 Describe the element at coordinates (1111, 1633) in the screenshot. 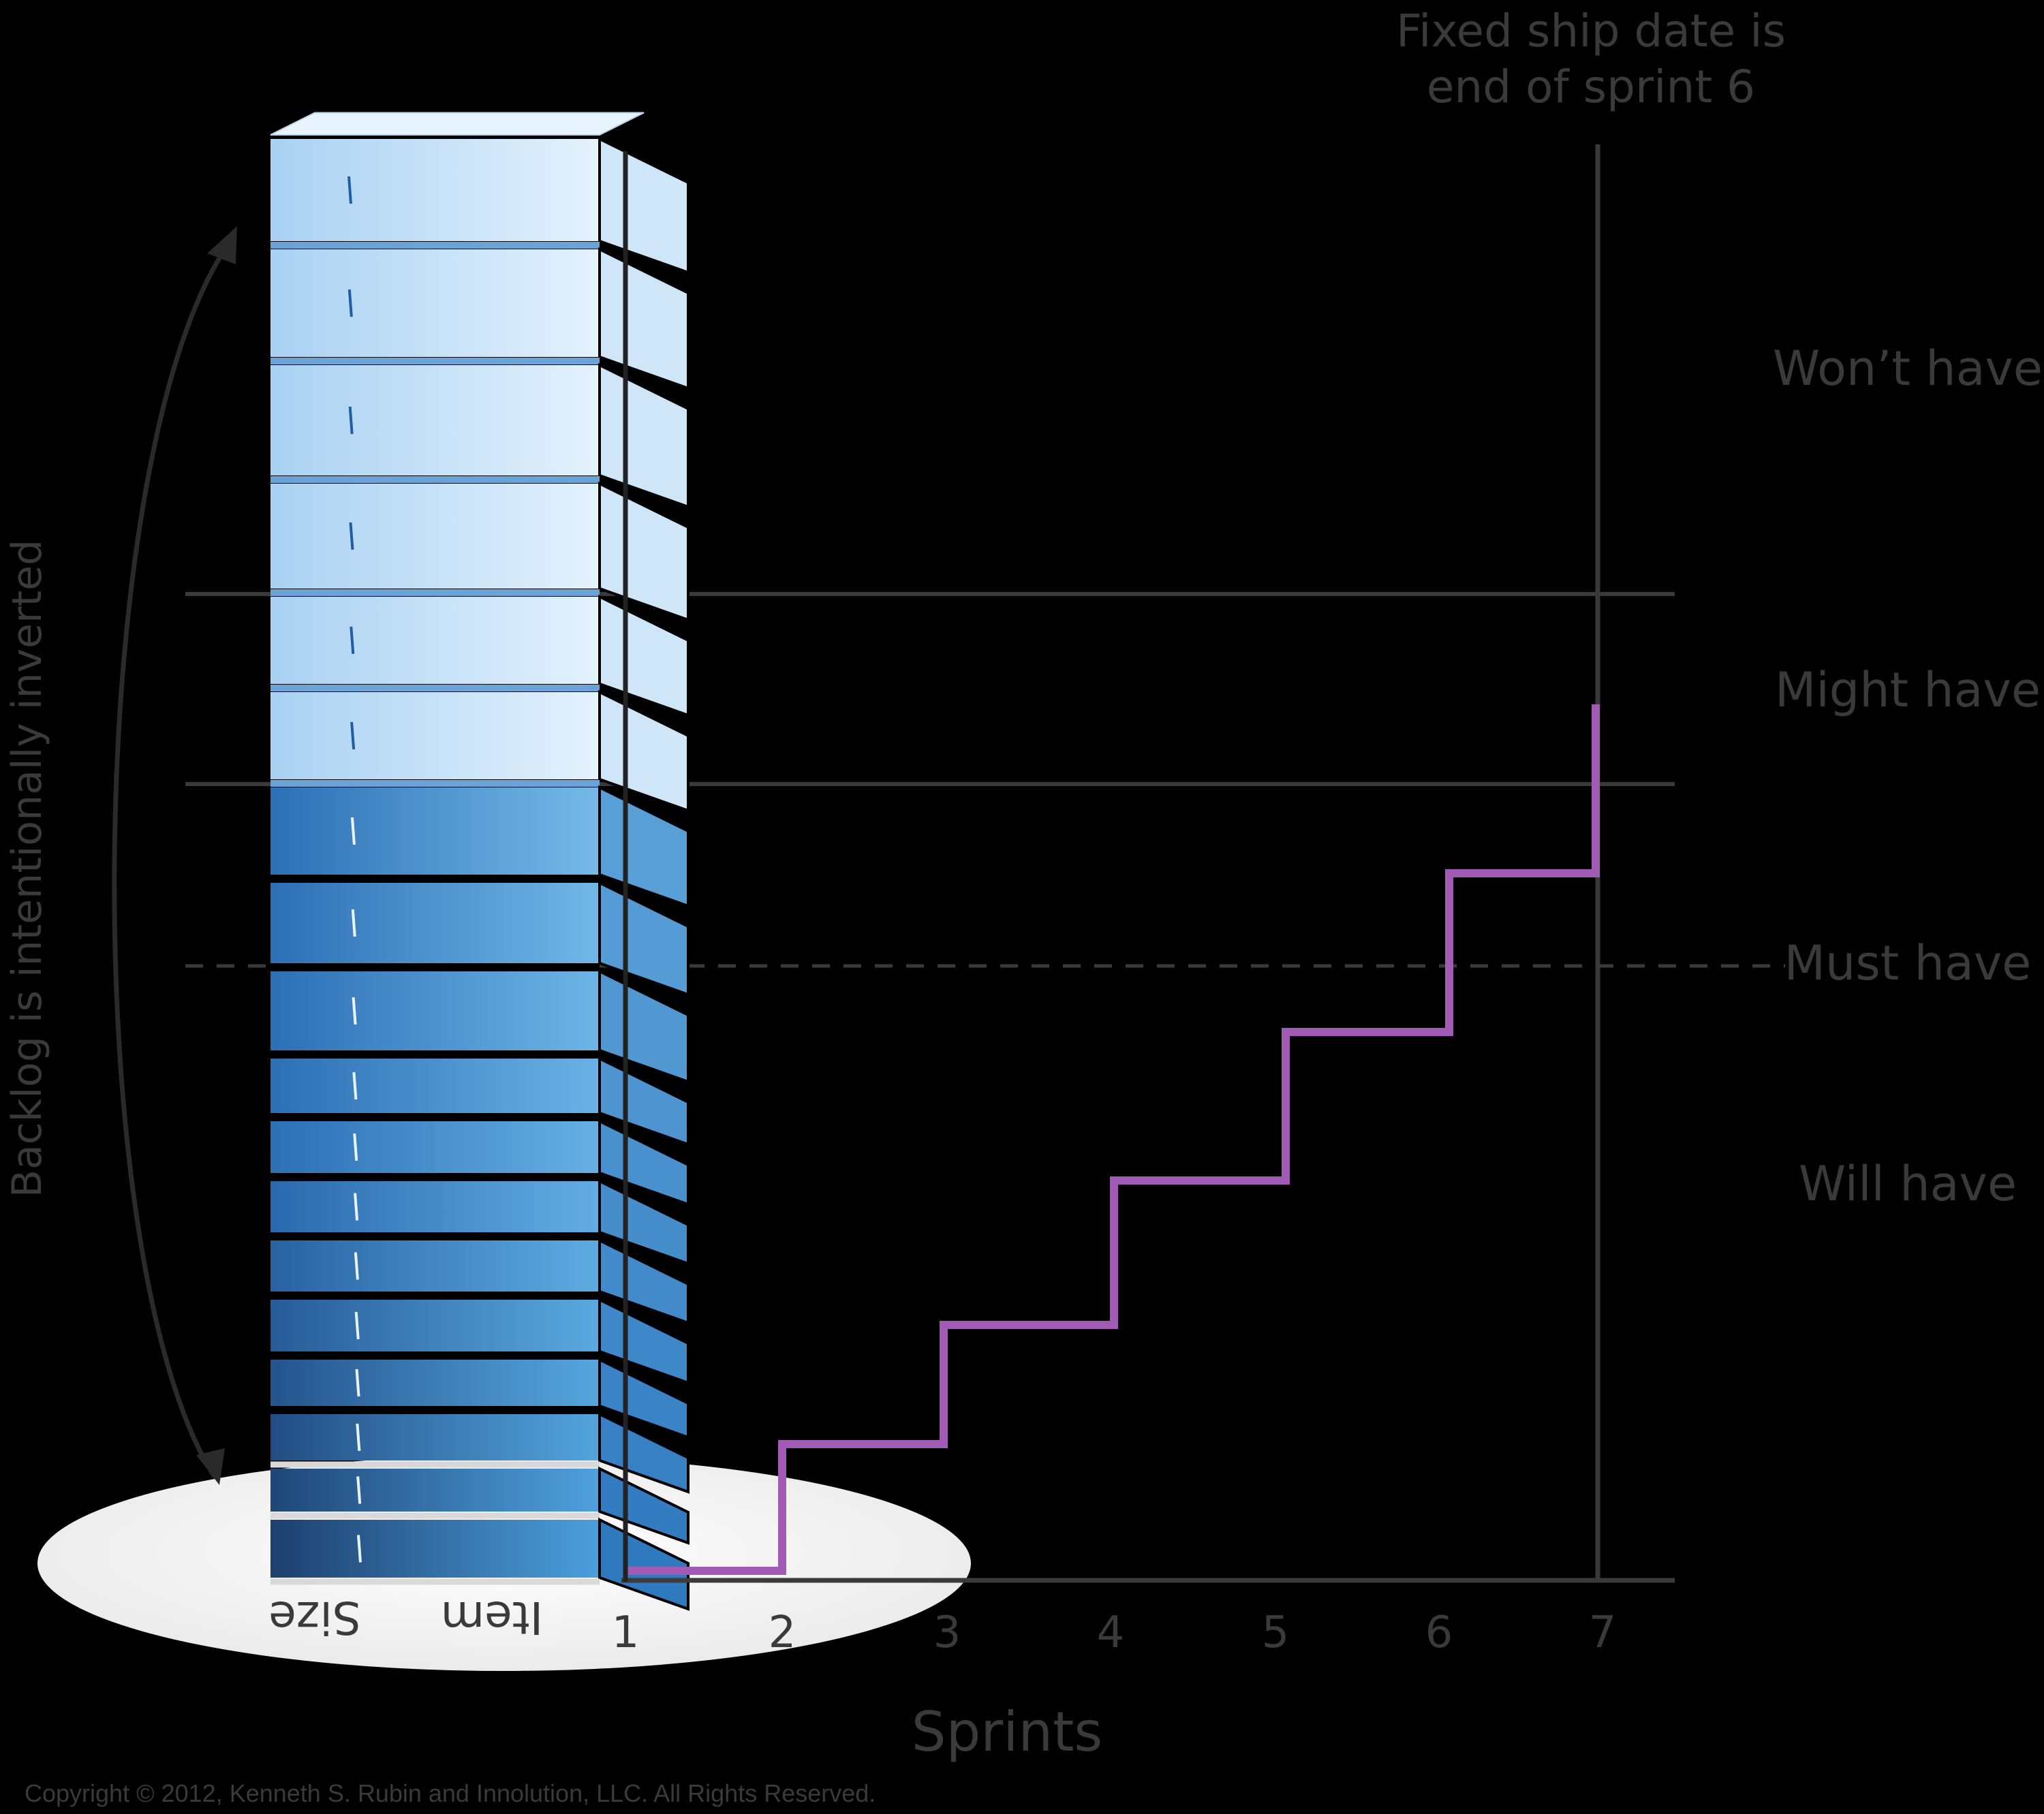

I see `sprint-tick-label: 4` at that location.